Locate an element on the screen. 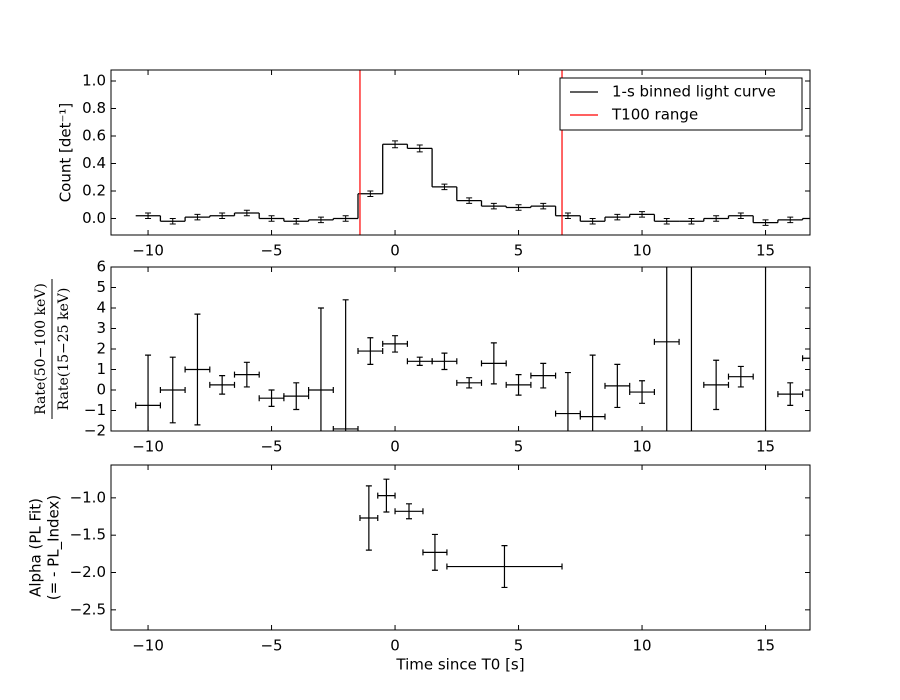  y-tick-label: 2 is located at coordinates (101, 349).